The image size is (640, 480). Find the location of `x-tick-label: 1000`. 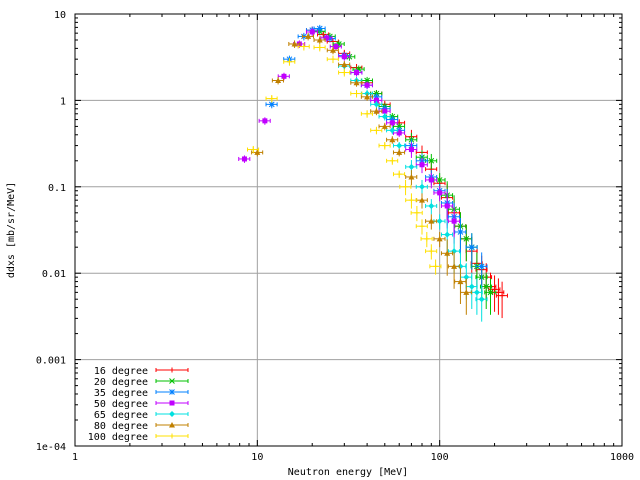

x-tick-label: 1000 is located at coordinates (622, 457).